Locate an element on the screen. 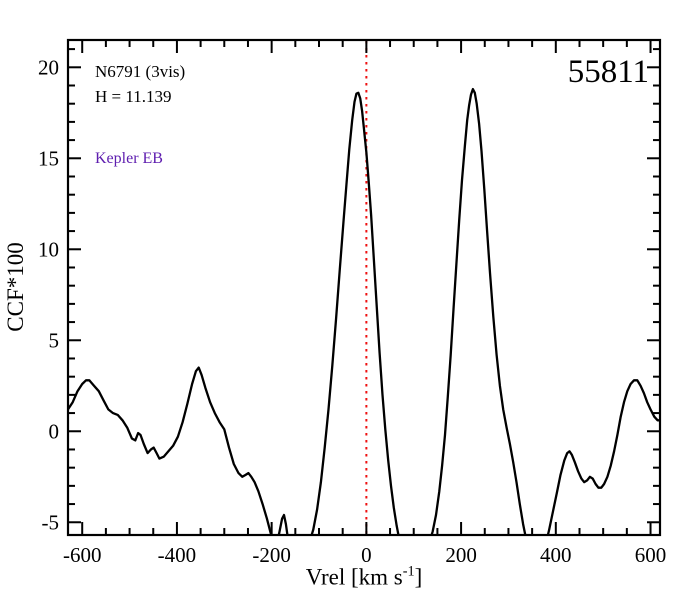  x-axis-label-post: ] is located at coordinates (418, 577).